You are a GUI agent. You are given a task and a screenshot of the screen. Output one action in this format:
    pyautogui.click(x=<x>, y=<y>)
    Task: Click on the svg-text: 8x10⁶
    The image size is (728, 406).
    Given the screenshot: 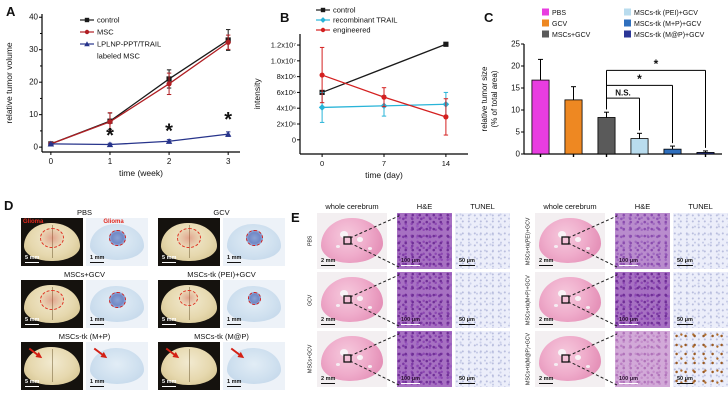 What is the action you would take?
    pyautogui.click(x=286, y=76)
    